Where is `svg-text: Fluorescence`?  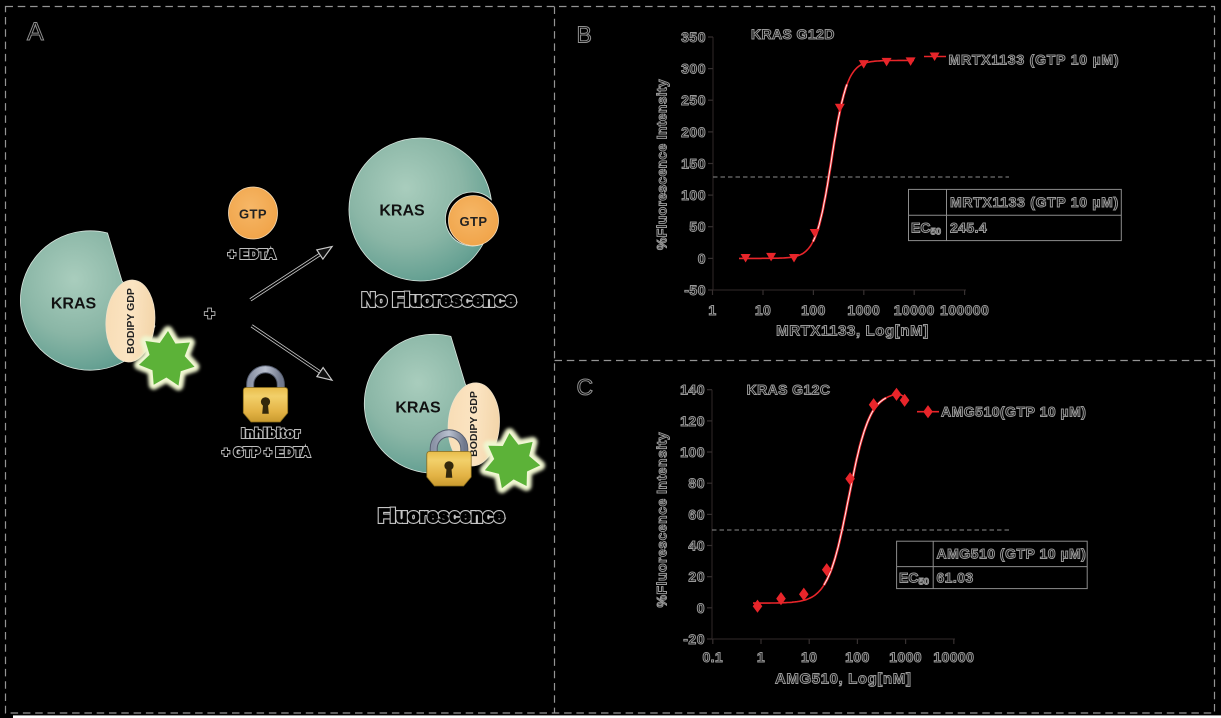 svg-text: Fluorescence is located at coordinates (441, 515).